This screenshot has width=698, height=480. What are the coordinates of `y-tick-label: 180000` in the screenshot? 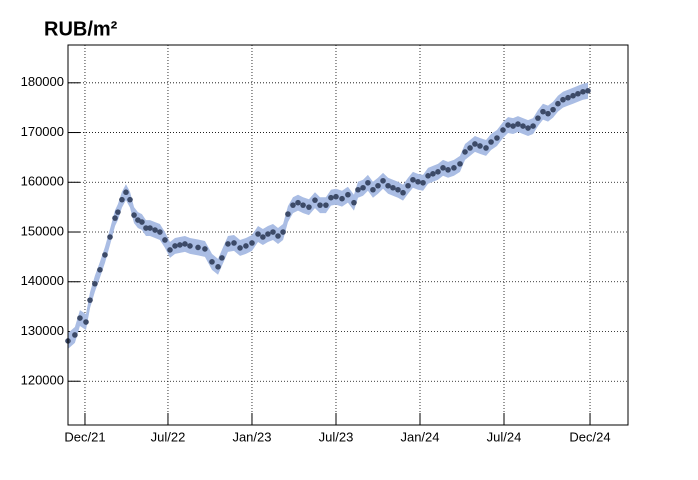 It's located at (42, 81).